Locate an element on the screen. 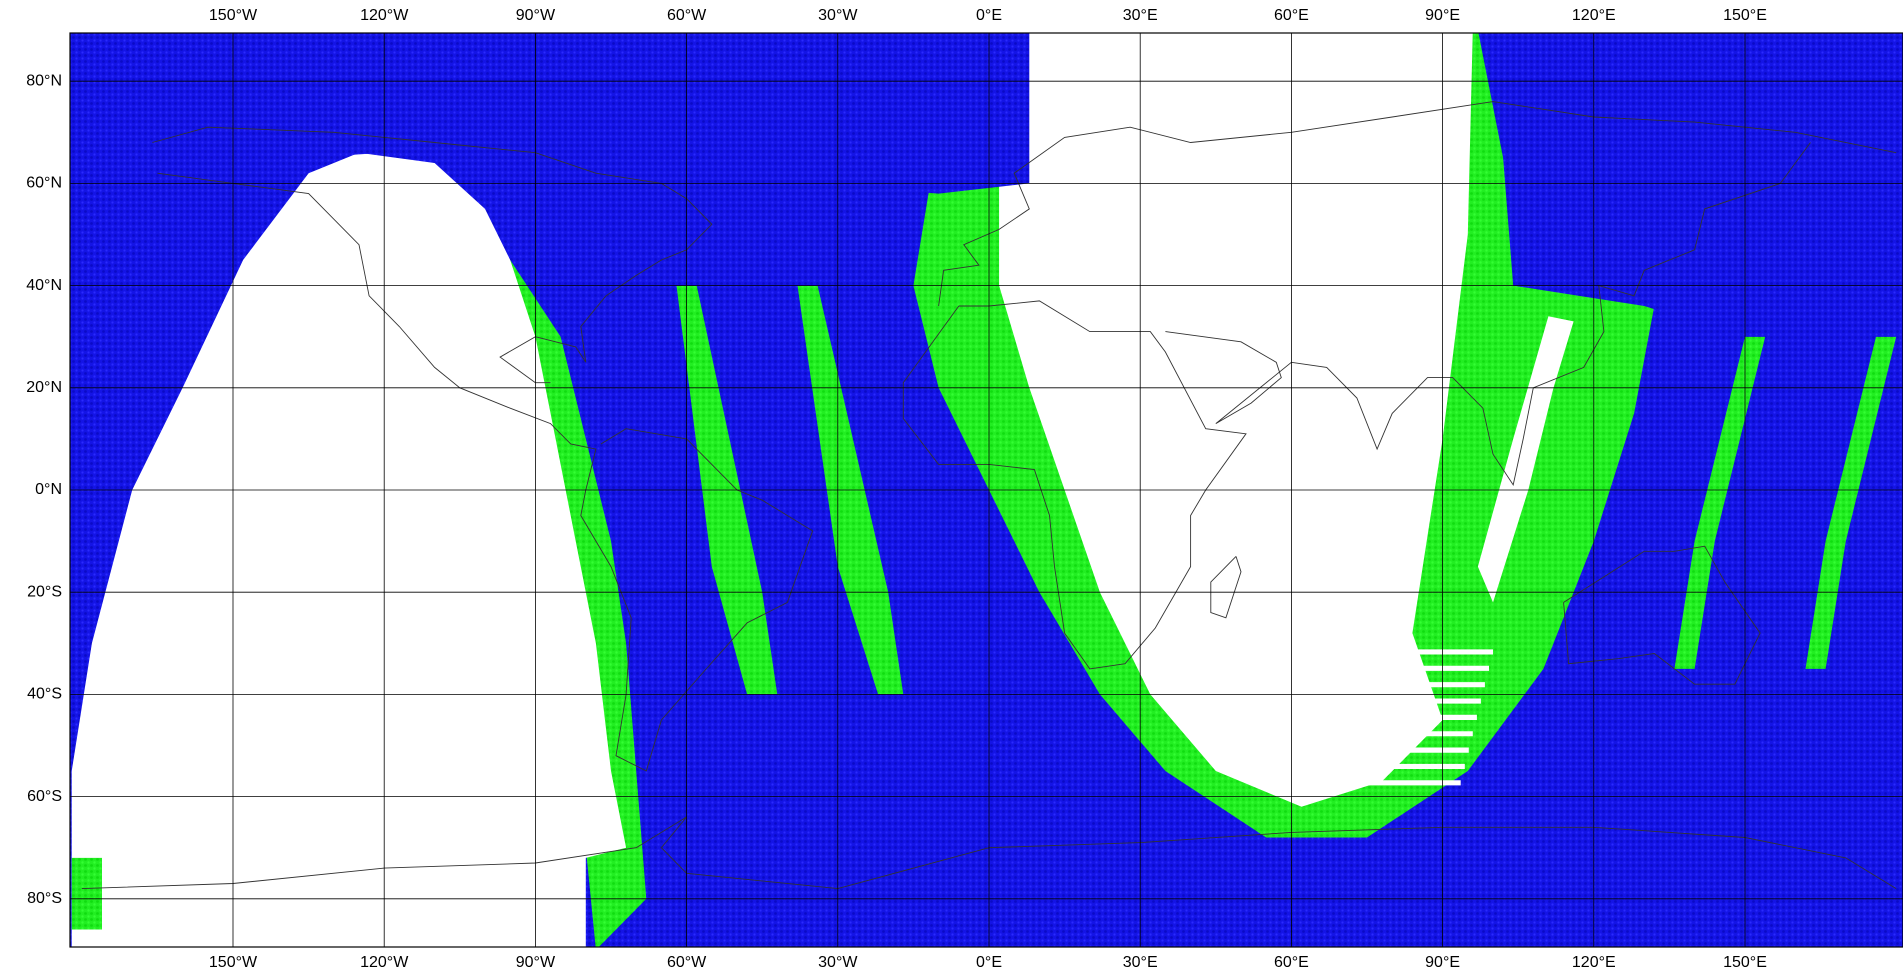  lat-tick-label: 20°S is located at coordinates (44, 591).